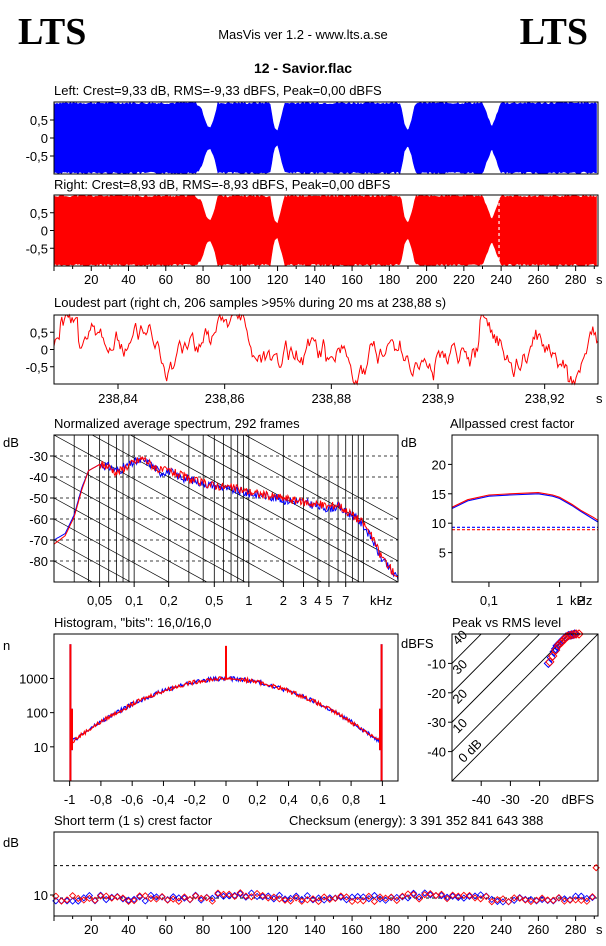 This screenshot has width=606, height=946. I want to click on loudest-x-tick: 238,9, so click(438, 398).